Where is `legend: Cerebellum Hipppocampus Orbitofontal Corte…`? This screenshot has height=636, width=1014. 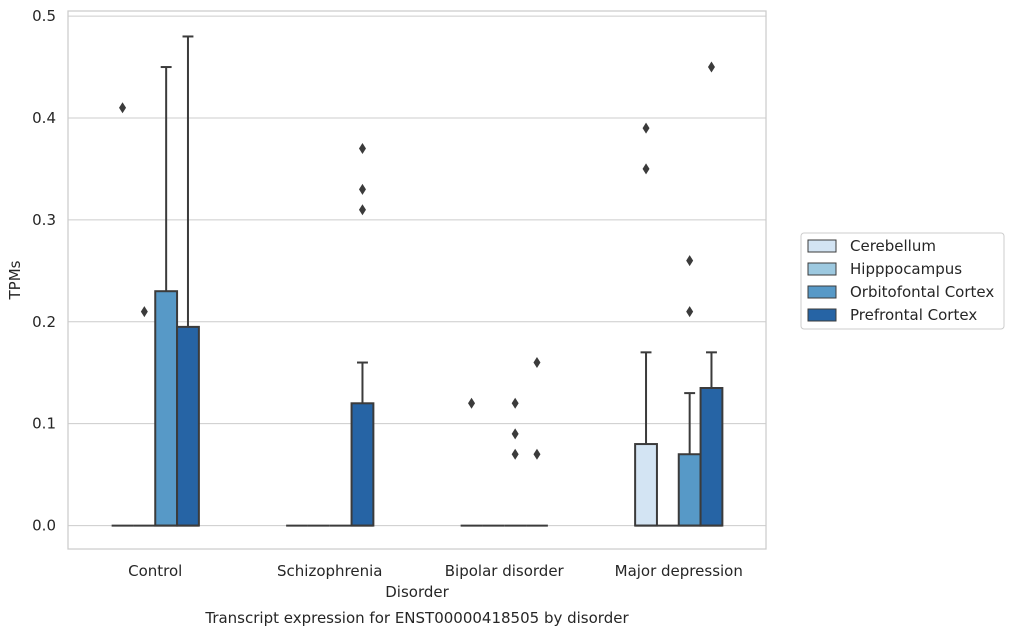 legend: Cerebellum Hipppocampus Orbitofontal Corte… is located at coordinates (902, 281).